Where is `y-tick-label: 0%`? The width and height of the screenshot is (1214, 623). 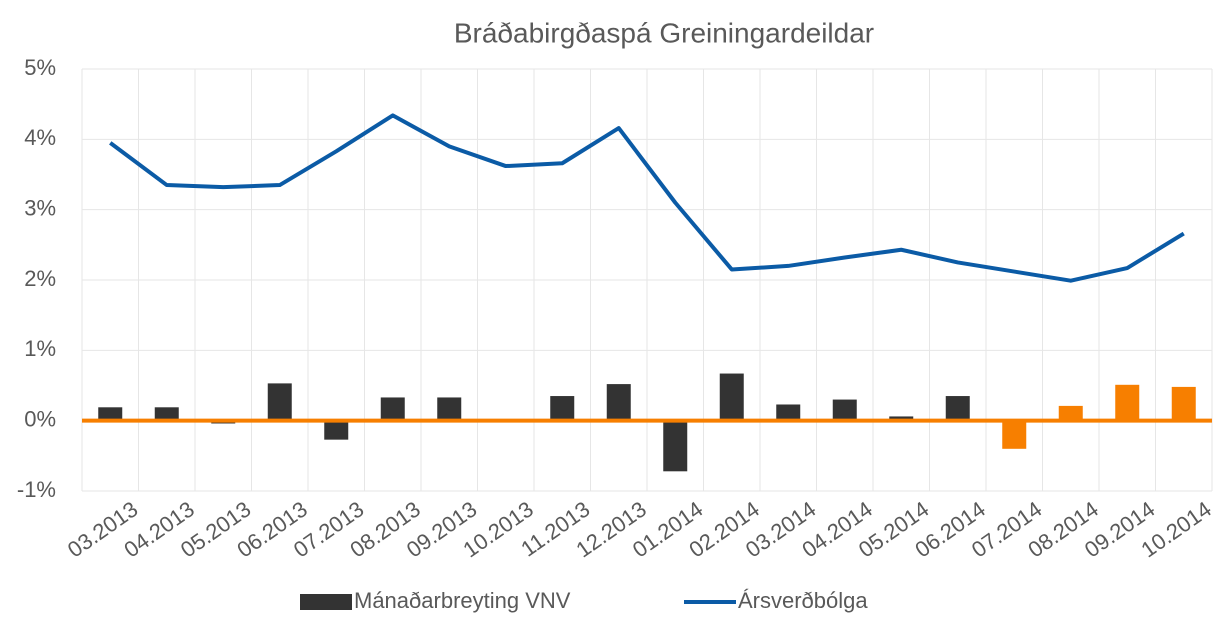
y-tick-label: 0% is located at coordinates (40, 418).